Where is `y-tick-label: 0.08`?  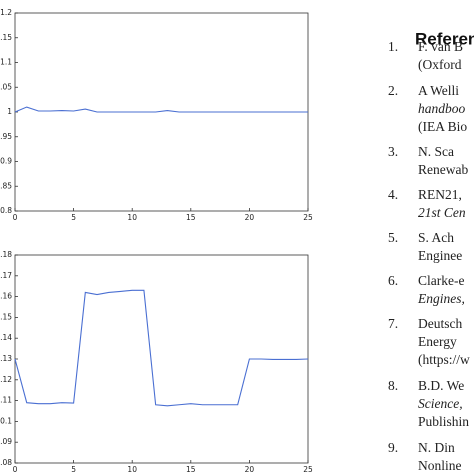 y-tick-label: 0.08 is located at coordinates (6, 462).